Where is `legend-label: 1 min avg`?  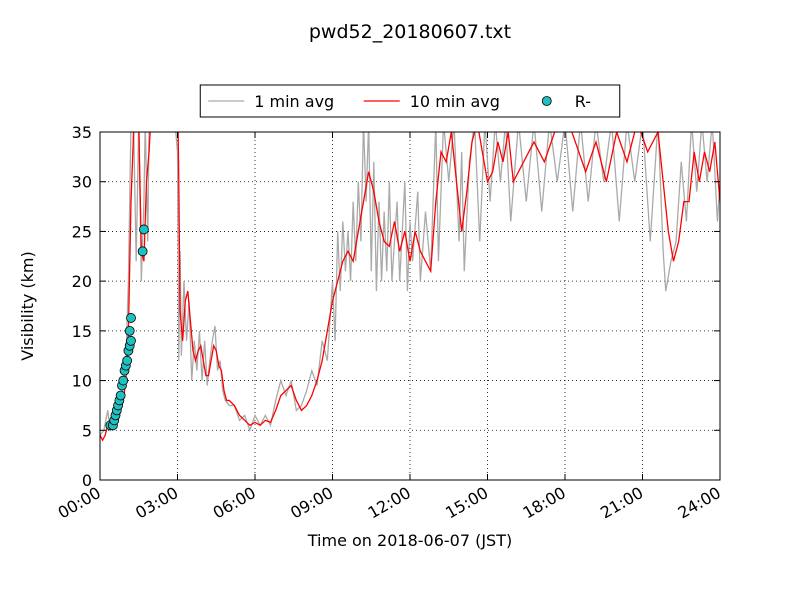
legend-label: 1 min avg is located at coordinates (294, 101).